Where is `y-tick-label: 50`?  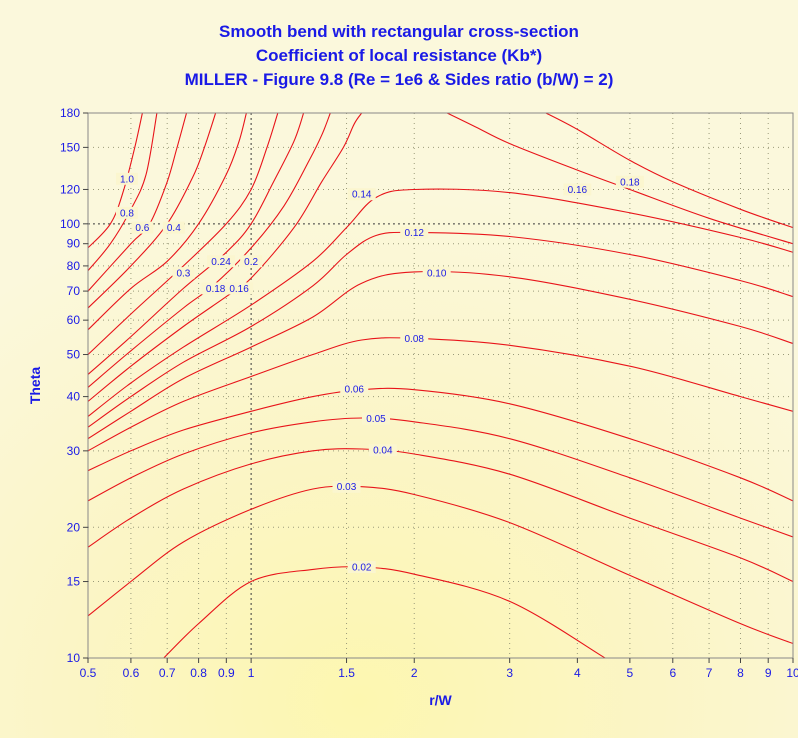
y-tick-label: 50 is located at coordinates (74, 355).